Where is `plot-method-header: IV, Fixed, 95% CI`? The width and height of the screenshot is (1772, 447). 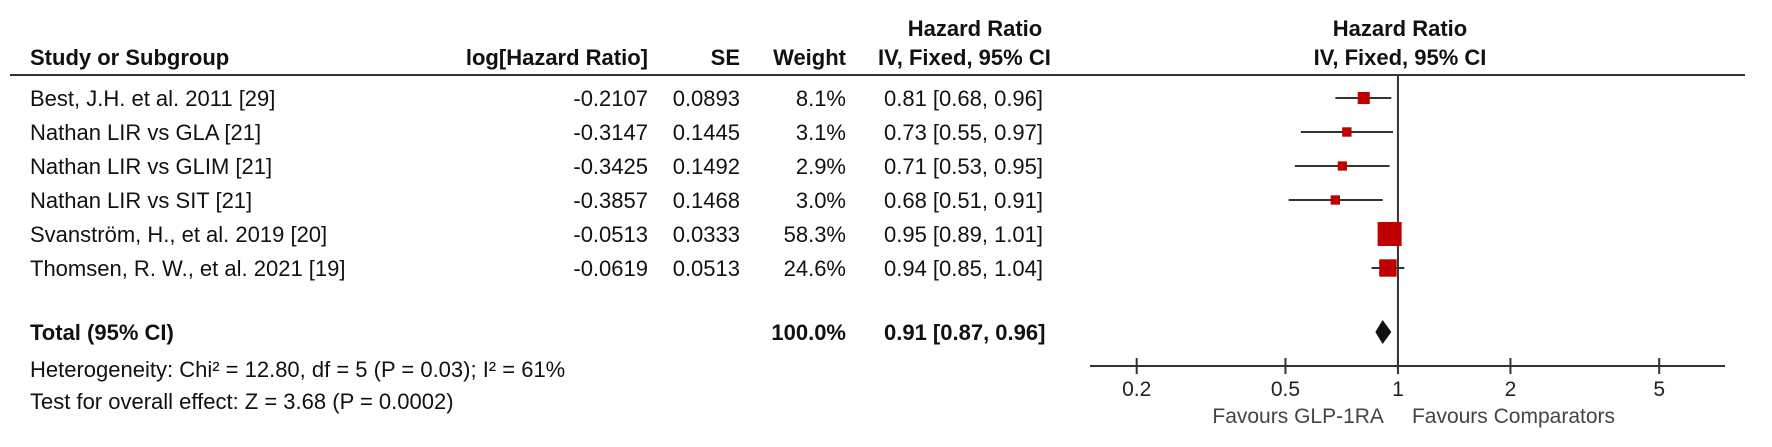 plot-method-header: IV, Fixed, 95% CI is located at coordinates (1400, 57).